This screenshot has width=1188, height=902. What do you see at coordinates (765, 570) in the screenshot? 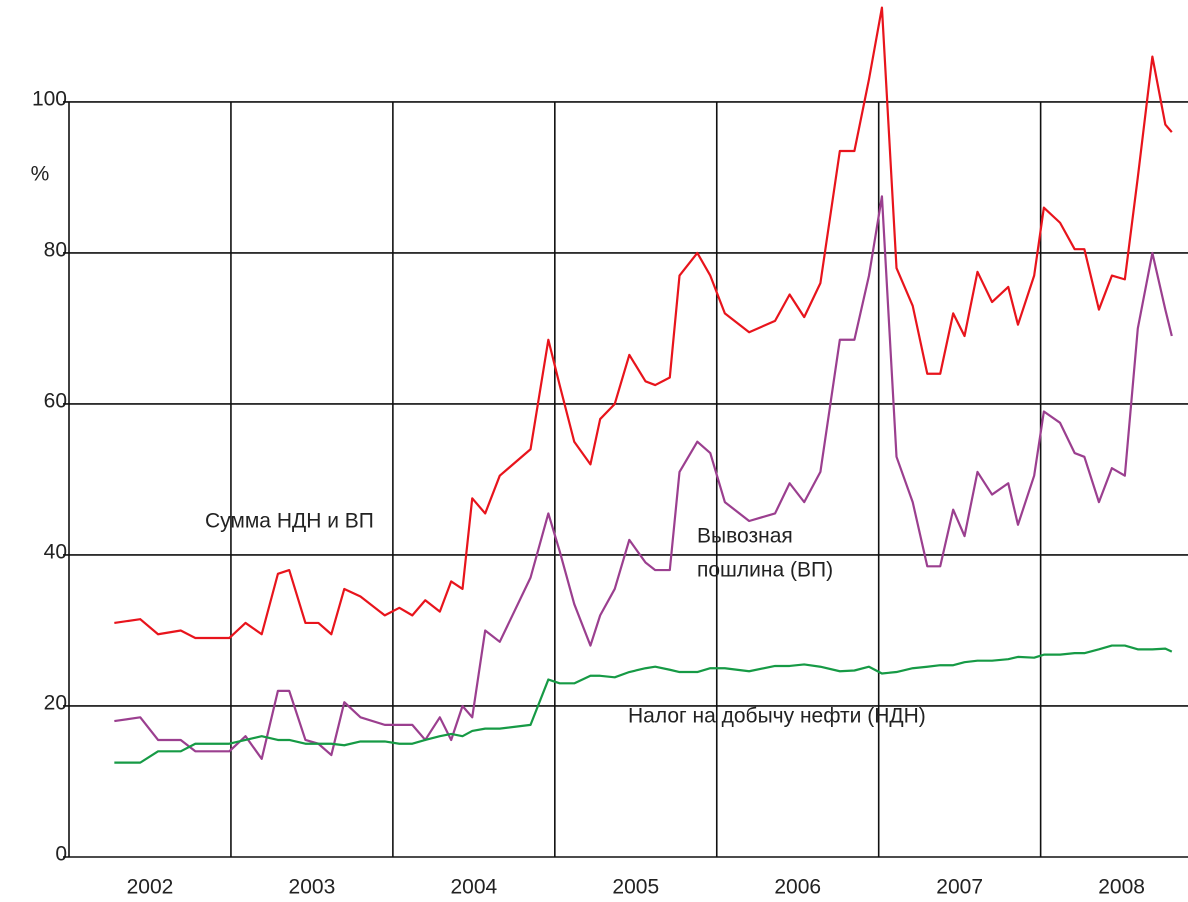
I see `annotation: пошлина (ВП)` at bounding box center [765, 570].